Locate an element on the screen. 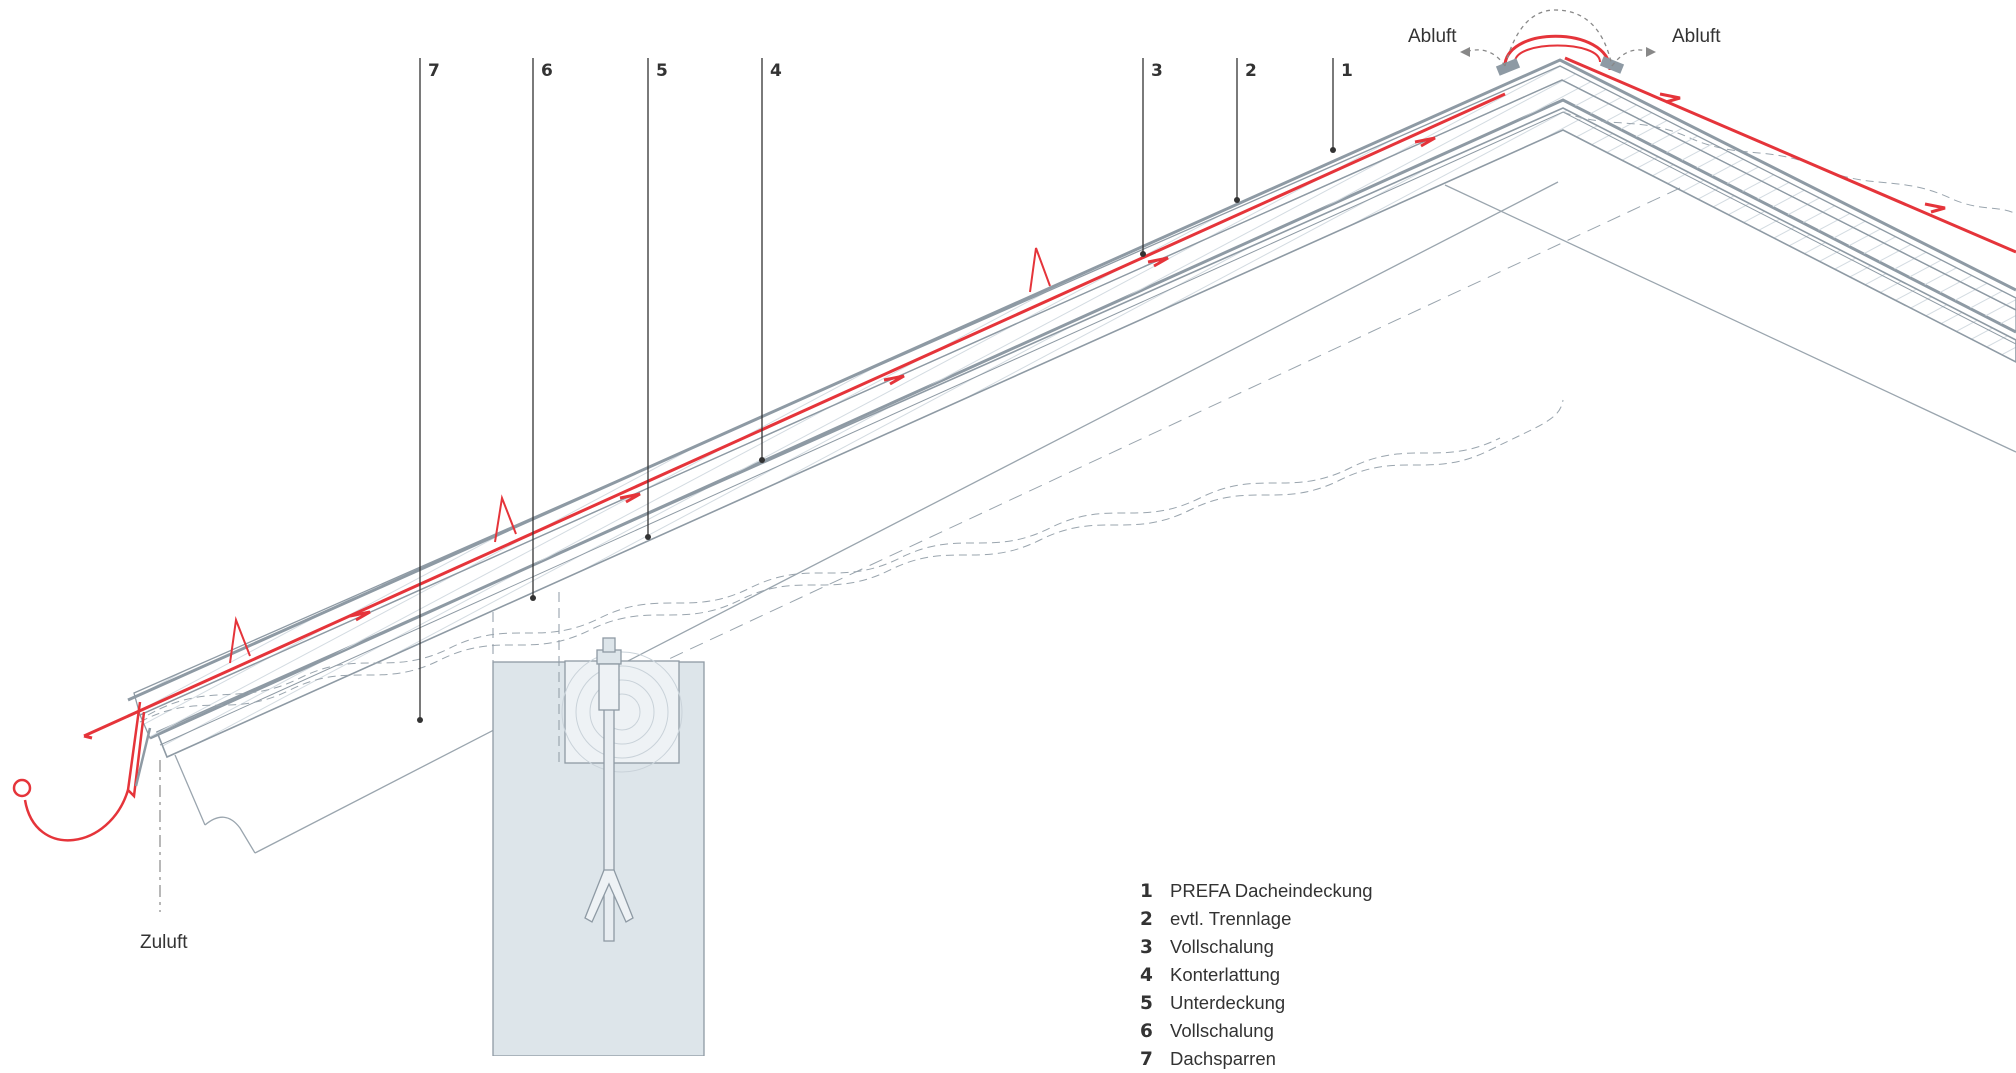 This screenshot has height=1073, width=2016. exhaust-label-left: Abluft is located at coordinates (1432, 36).